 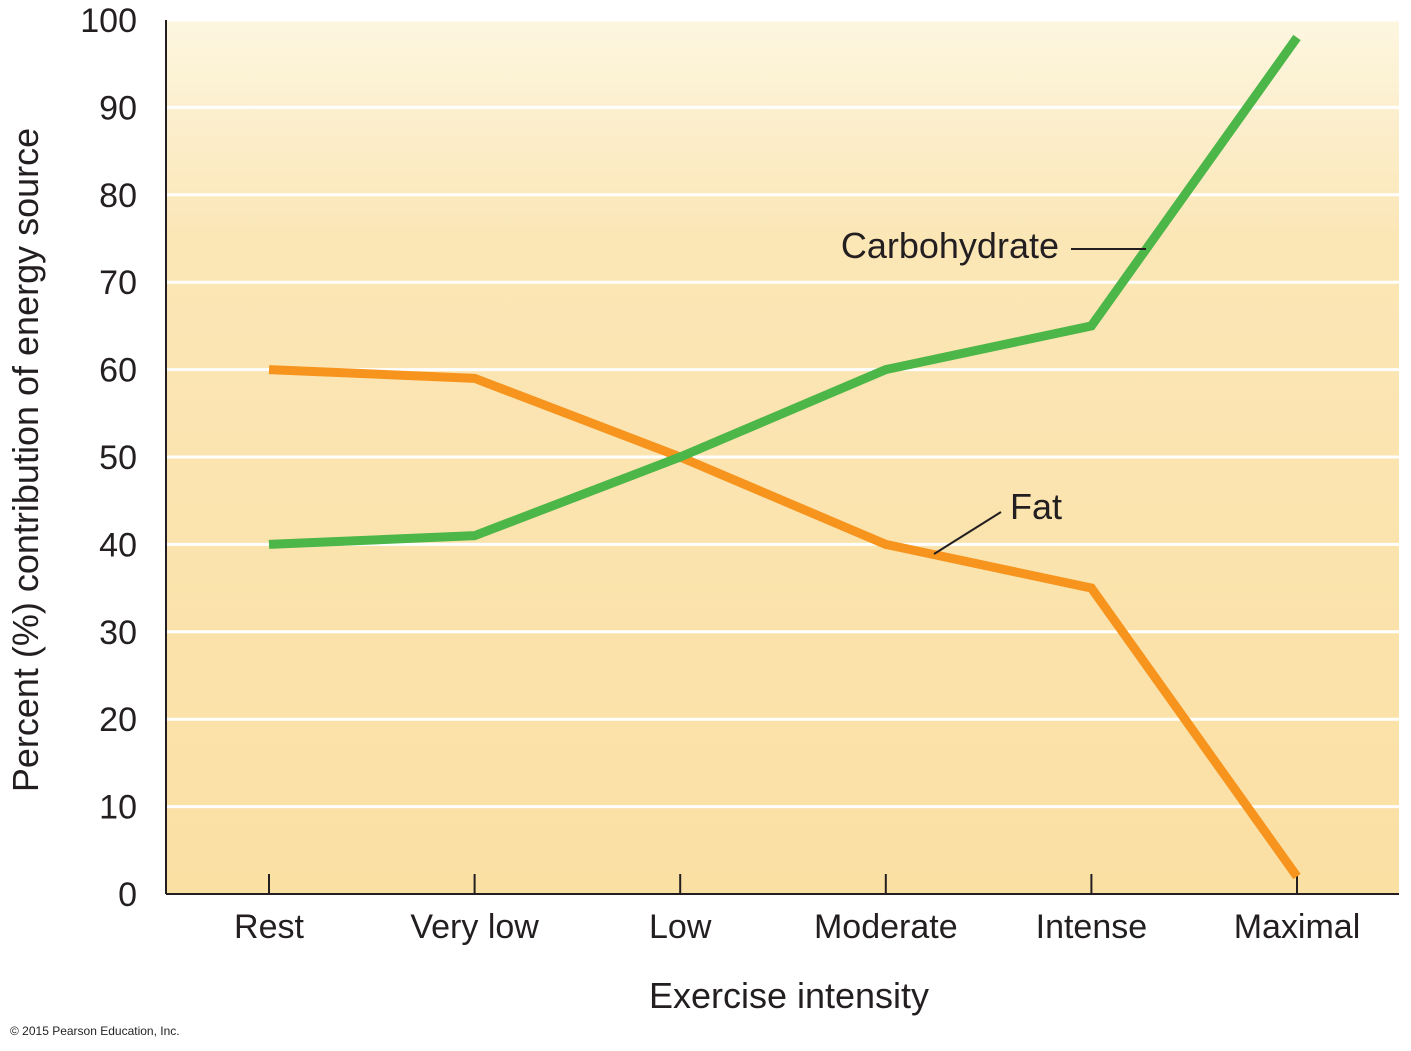 What do you see at coordinates (118, 283) in the screenshot?
I see `y-tick-label-70: 70` at bounding box center [118, 283].